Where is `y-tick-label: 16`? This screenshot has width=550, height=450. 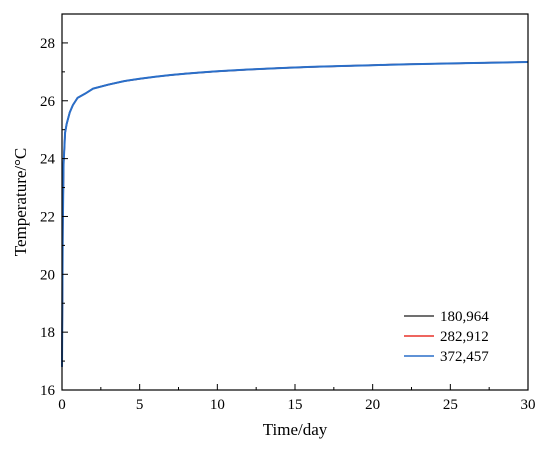
y-tick-label: 16 is located at coordinates (48, 391).